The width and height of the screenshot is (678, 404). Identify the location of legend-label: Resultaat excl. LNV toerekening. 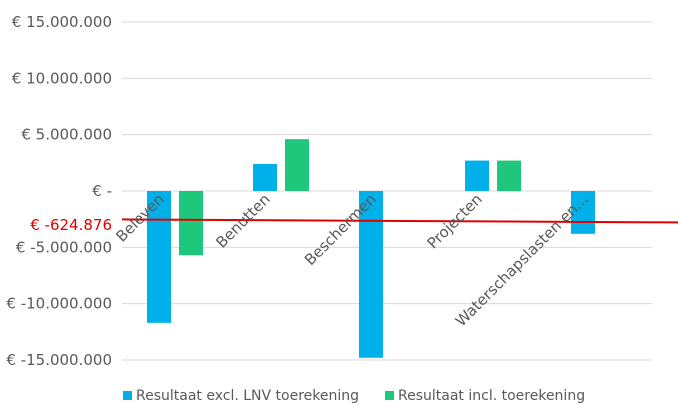
(247, 396).